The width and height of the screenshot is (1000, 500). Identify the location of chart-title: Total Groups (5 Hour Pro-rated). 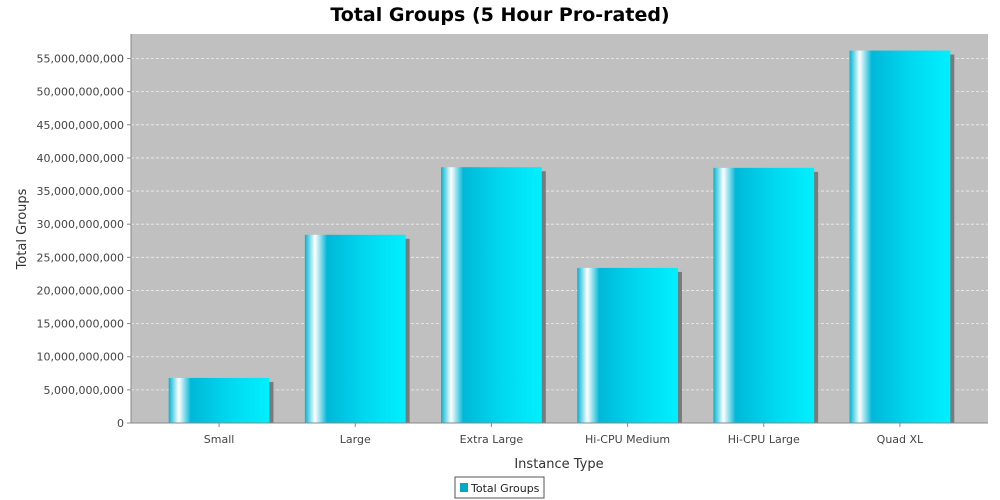
(499, 15).